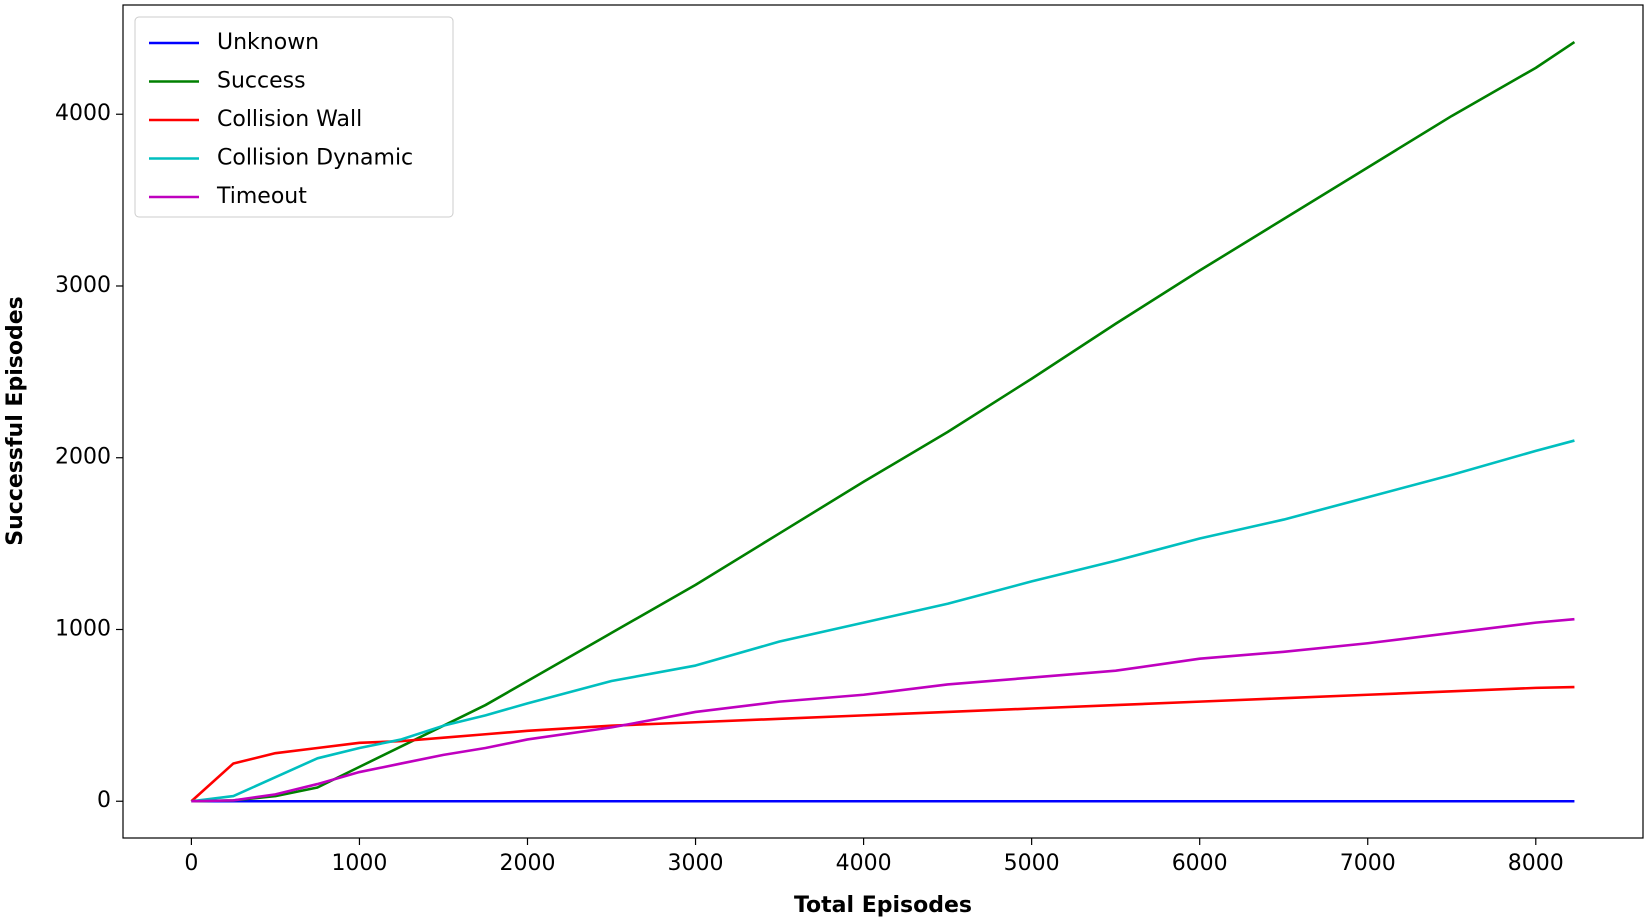 This screenshot has height=922, width=1649. I want to click on x-tick-label: 8000, so click(1536, 863).